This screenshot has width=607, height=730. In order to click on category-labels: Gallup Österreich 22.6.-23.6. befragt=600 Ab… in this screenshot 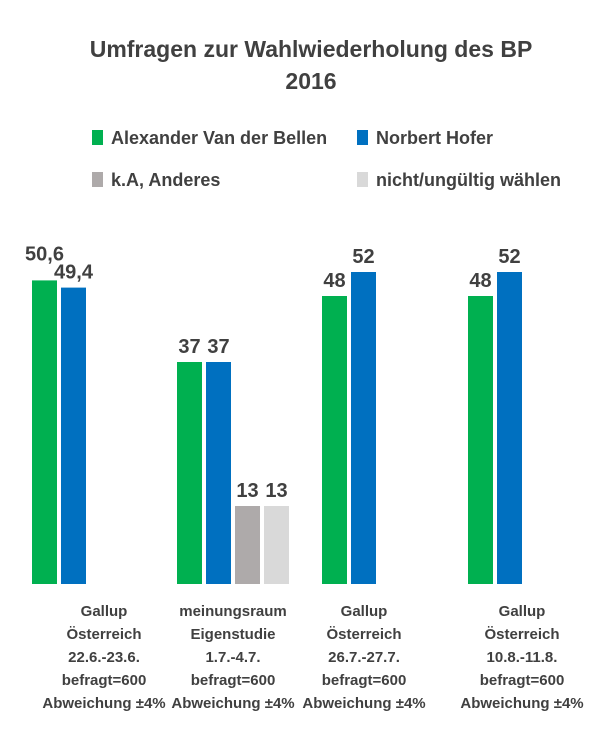, I will do `click(312, 657)`.